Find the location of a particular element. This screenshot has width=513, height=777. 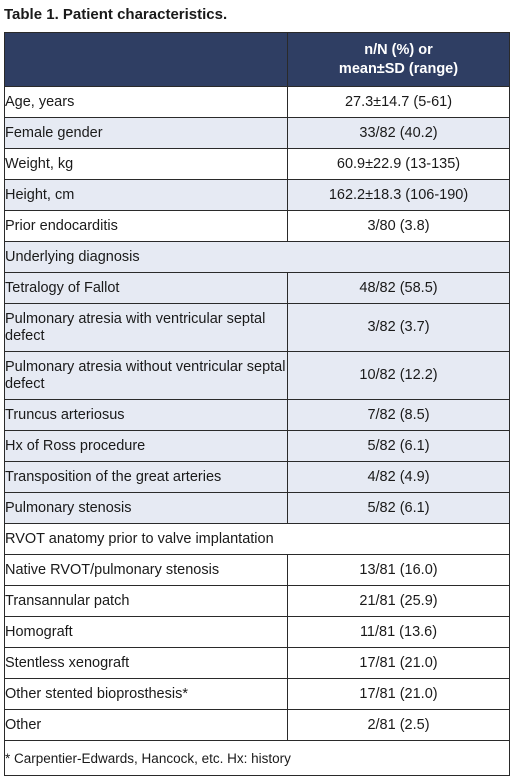

header-value-line2: mean±SD (range) is located at coordinates (398, 68).